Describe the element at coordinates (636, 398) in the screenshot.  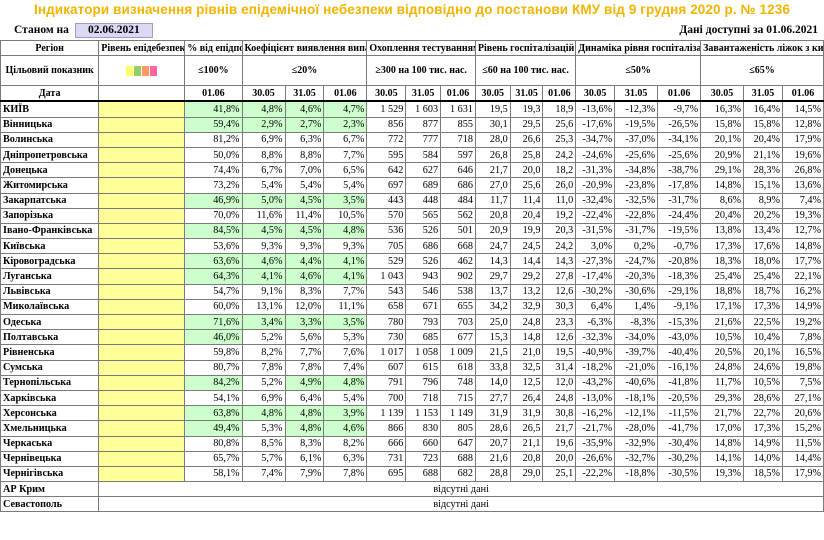
I see `dyn-cell: -18,1%` at that location.